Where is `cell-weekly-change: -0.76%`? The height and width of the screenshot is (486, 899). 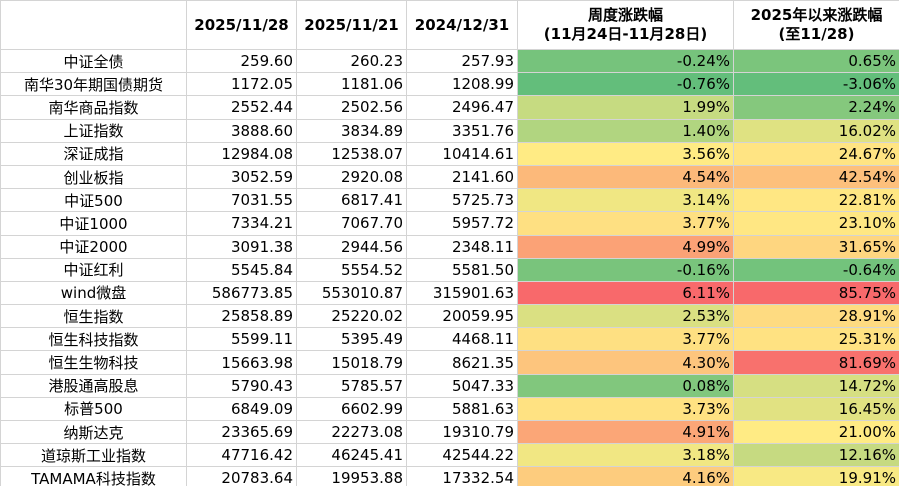 cell-weekly-change: -0.76% is located at coordinates (625, 84).